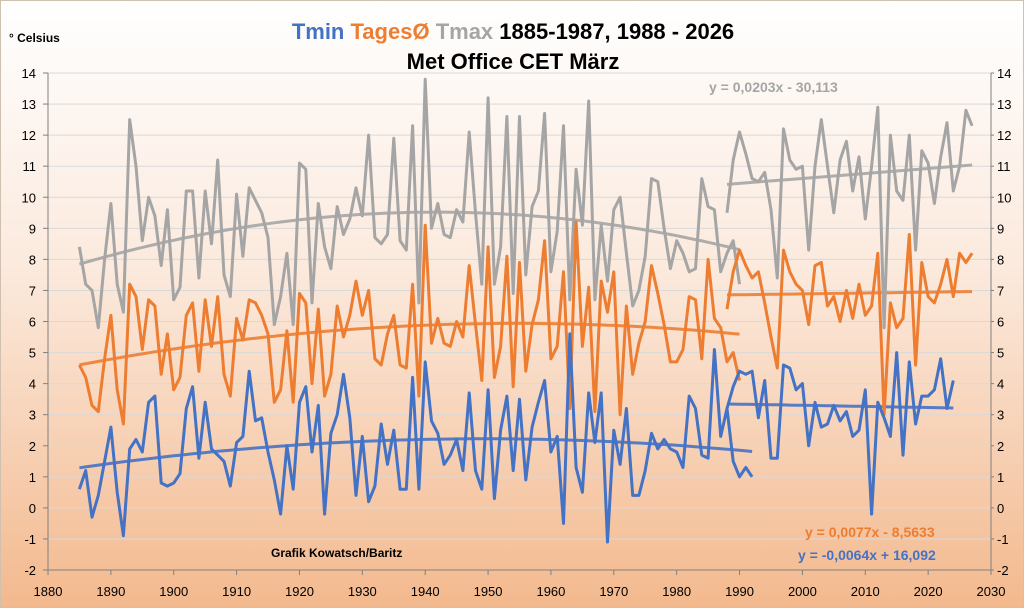 Image resolution: width=1024 pixels, height=609 pixels. I want to click on y-tick-label-left: 14, so click(29, 73).